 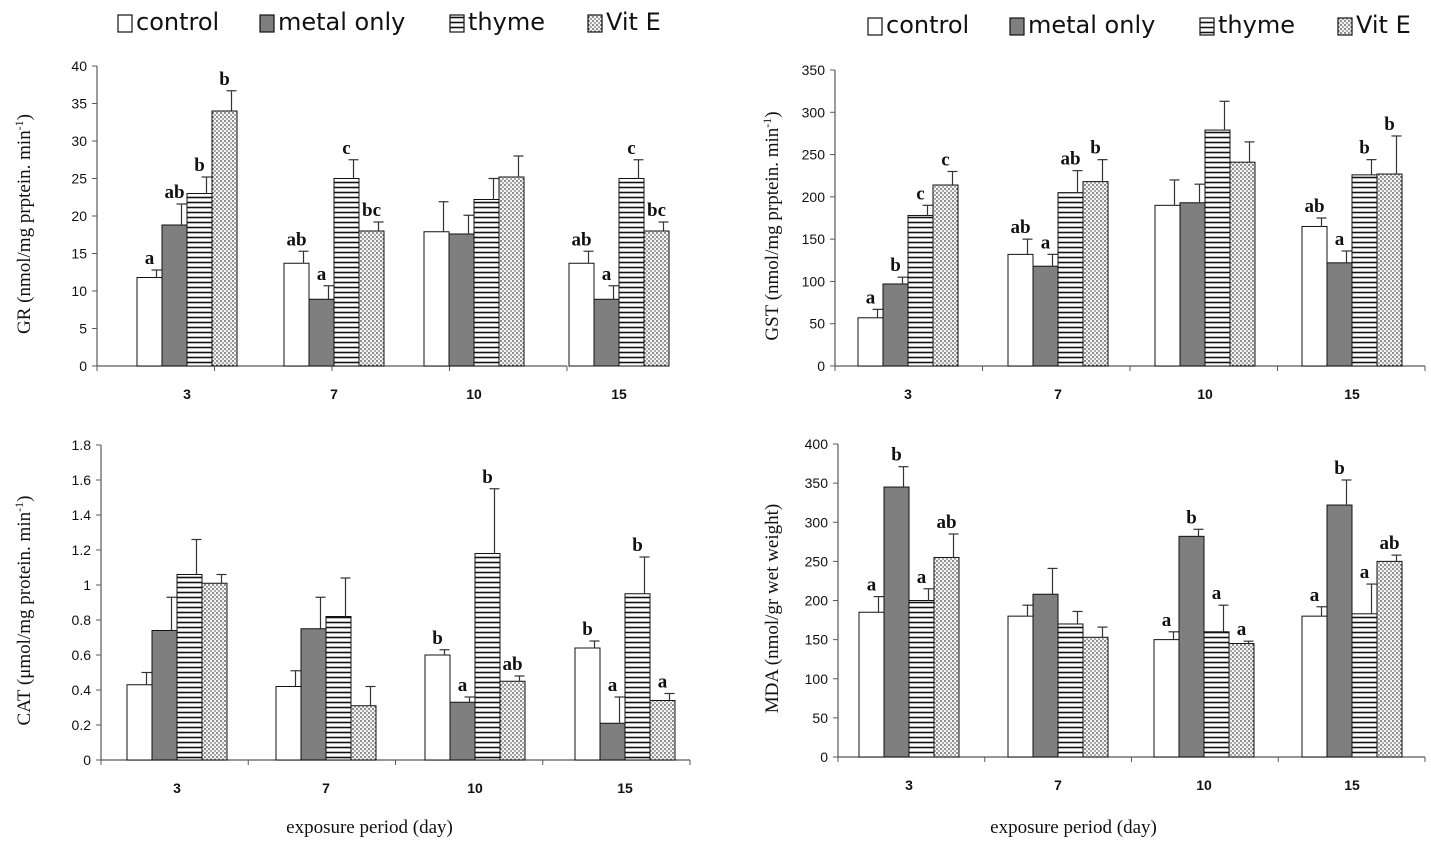 What do you see at coordinates (1073, 827) in the screenshot?
I see `x-axis-label: exposure period (day)` at bounding box center [1073, 827].